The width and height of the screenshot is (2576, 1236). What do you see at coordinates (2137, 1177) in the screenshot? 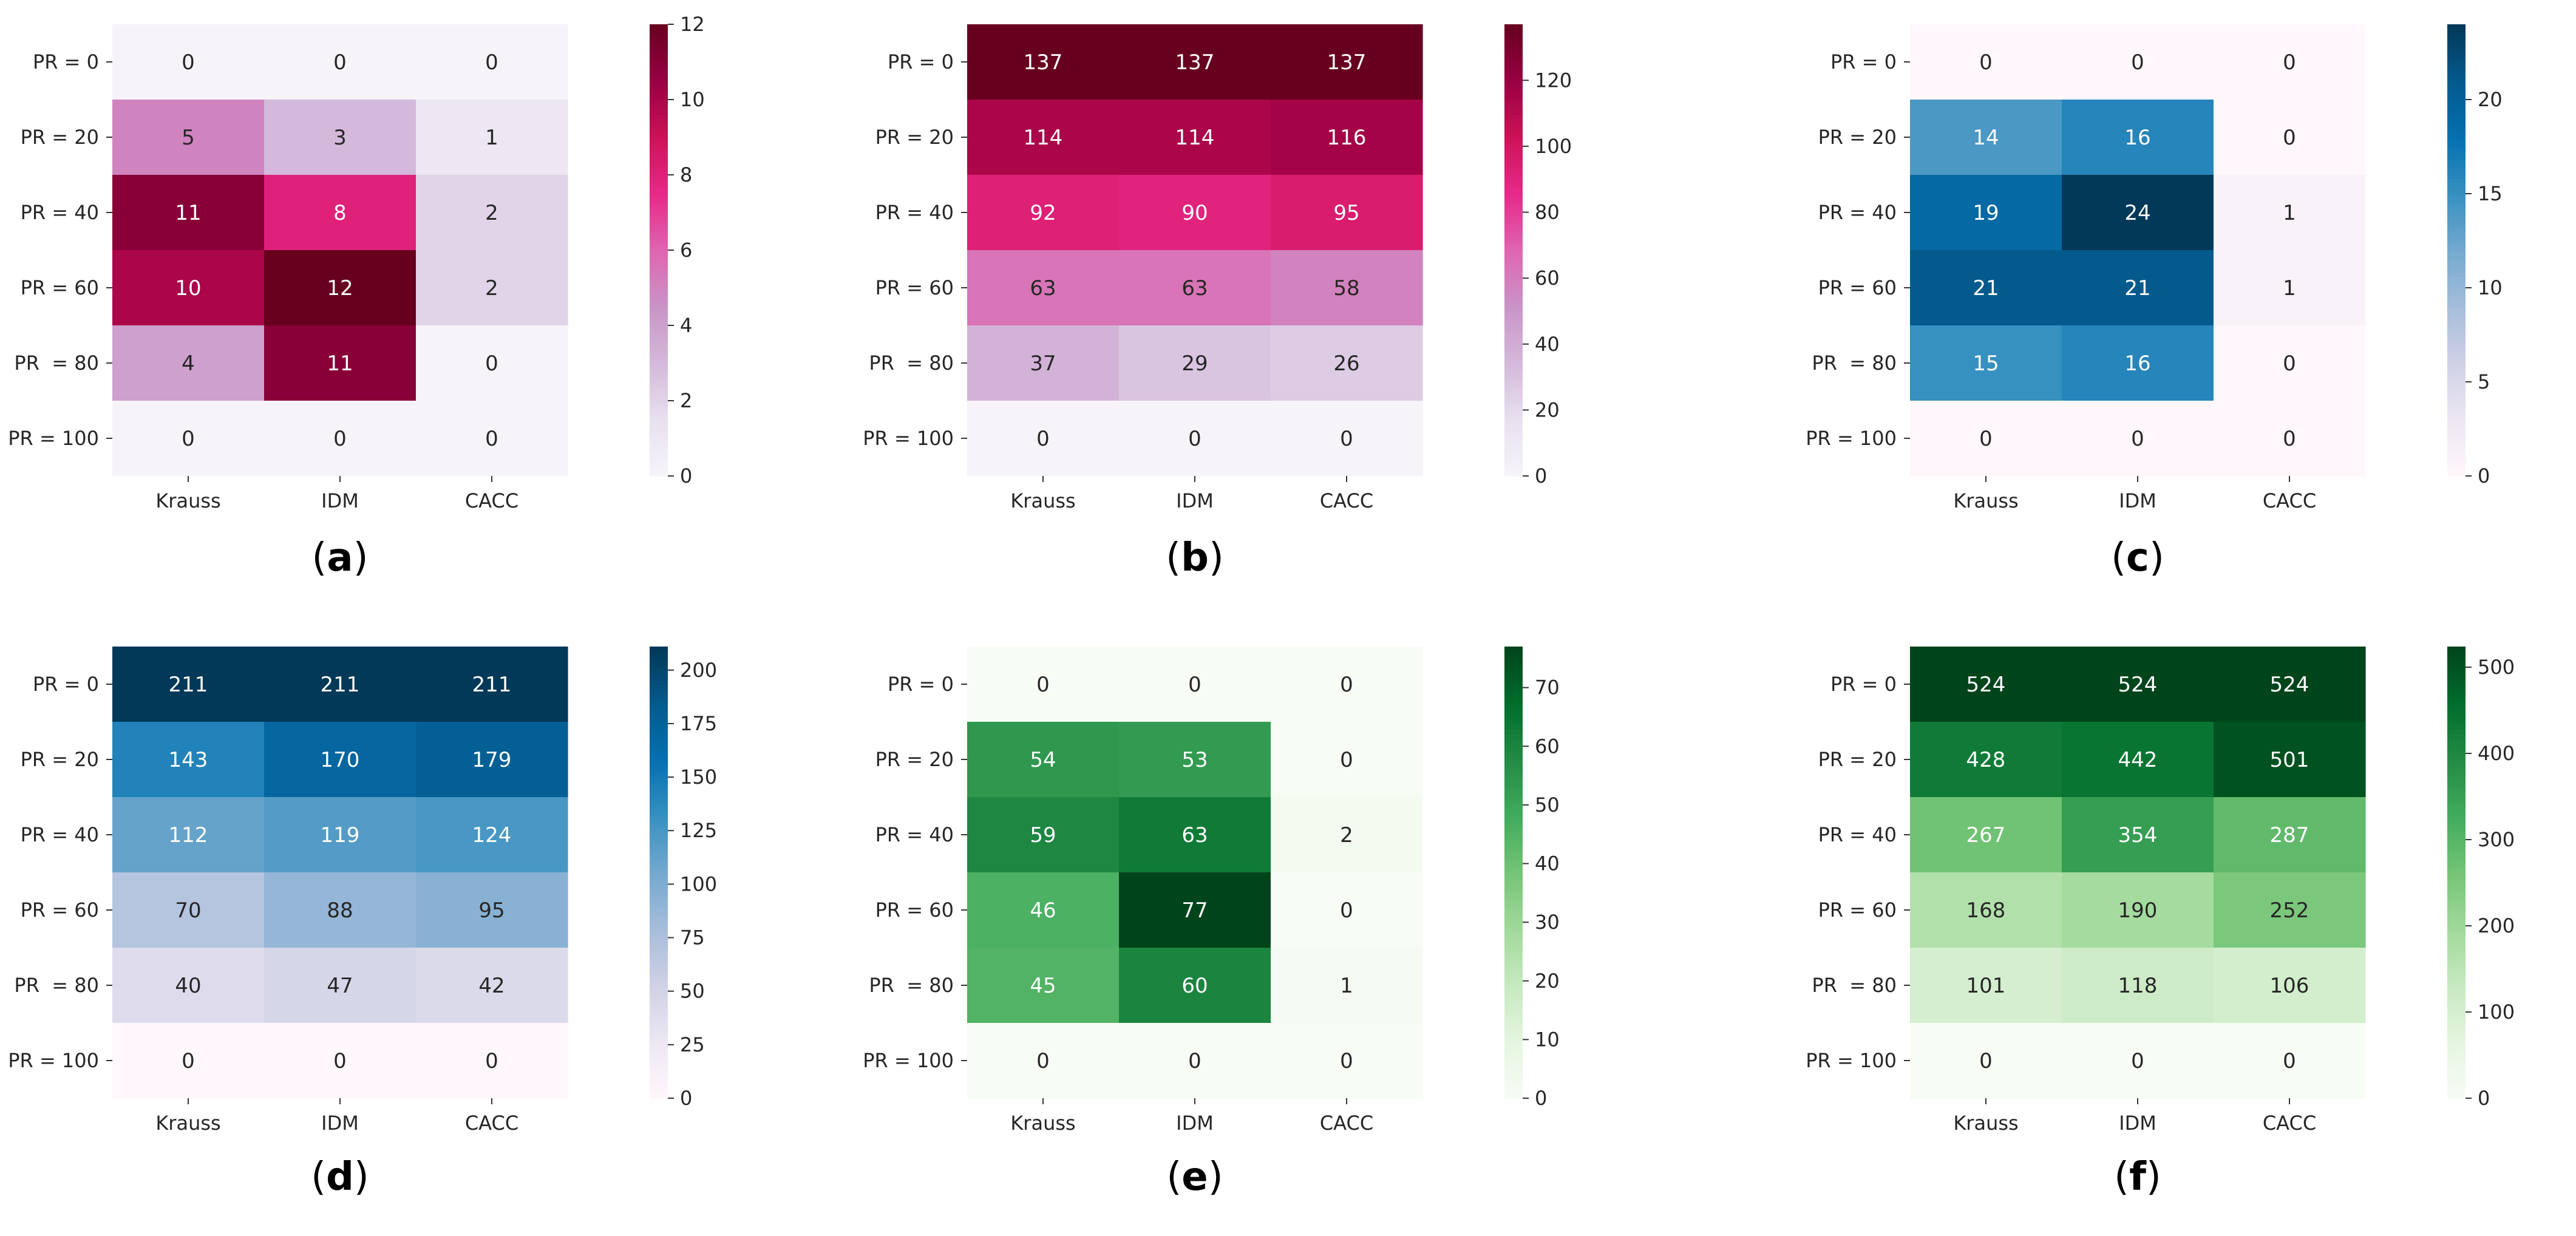
I see `panel-caption: (f)` at bounding box center [2137, 1177].